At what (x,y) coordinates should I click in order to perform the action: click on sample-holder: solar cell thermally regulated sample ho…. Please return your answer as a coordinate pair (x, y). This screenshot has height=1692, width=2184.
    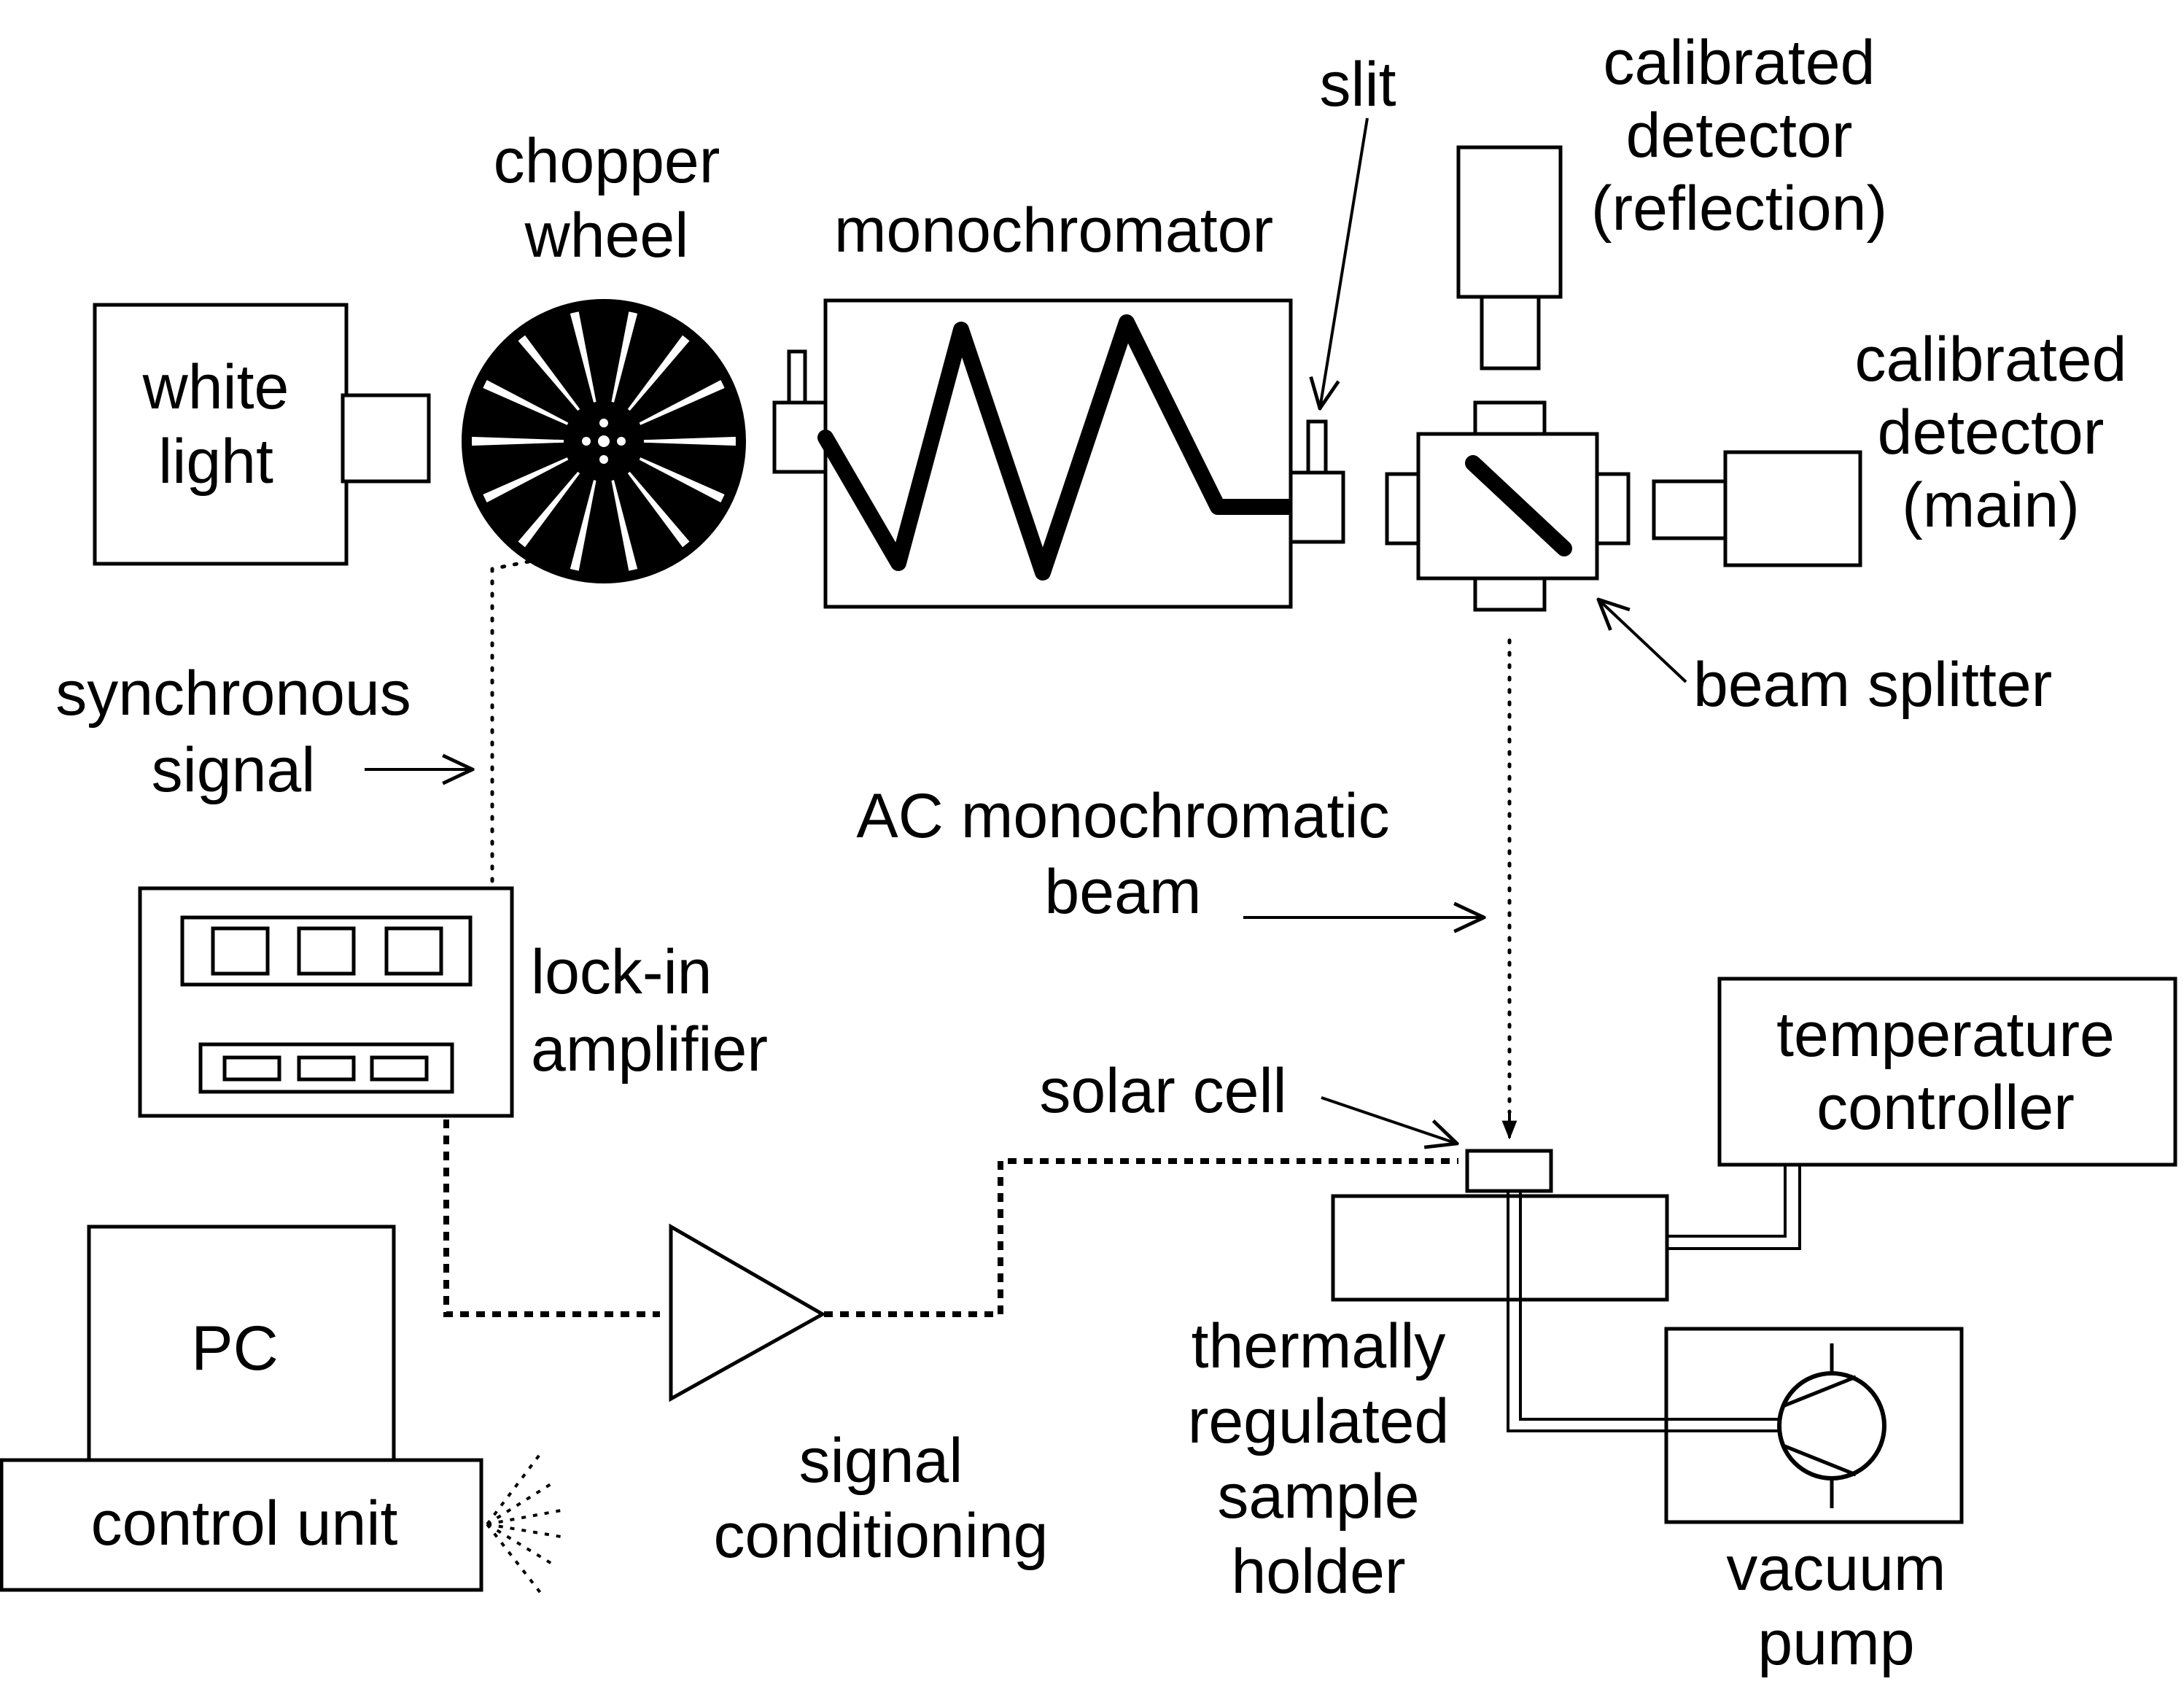
    Looking at the image, I should click on (1354, 1331).